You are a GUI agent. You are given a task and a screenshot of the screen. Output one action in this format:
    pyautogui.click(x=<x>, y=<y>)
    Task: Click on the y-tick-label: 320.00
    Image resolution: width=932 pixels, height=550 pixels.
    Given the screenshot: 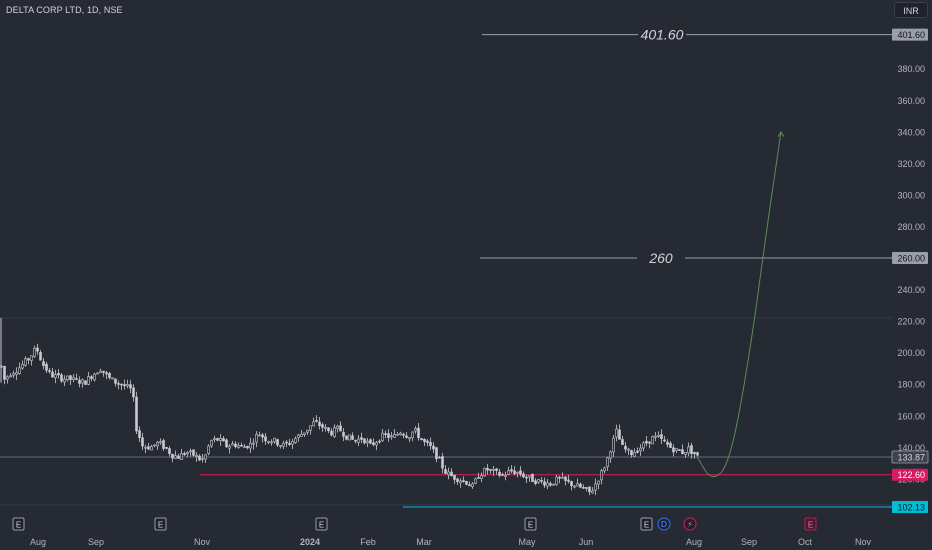 What is the action you would take?
    pyautogui.click(x=911, y=164)
    